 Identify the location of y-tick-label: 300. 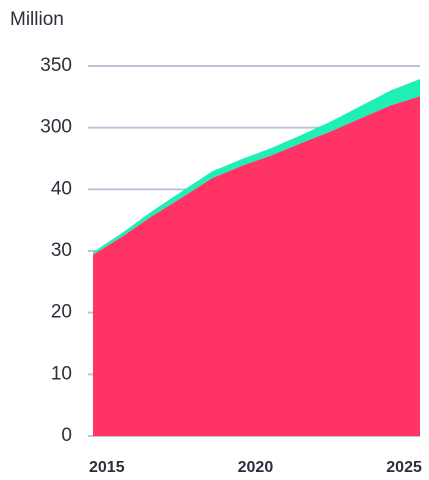
(56, 127).